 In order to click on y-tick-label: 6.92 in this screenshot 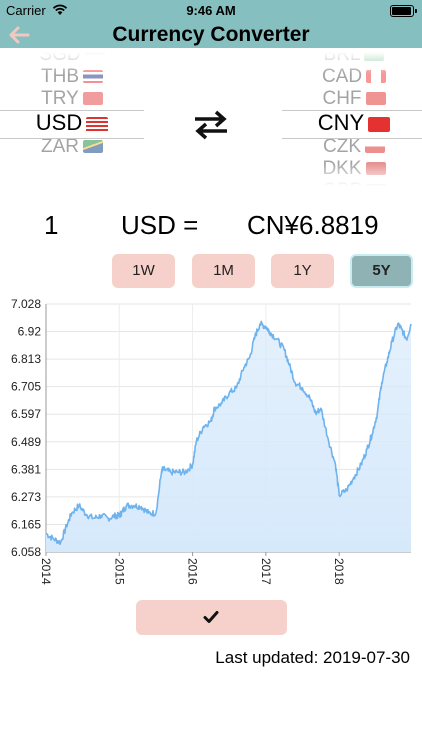, I will do `click(30, 332)`.